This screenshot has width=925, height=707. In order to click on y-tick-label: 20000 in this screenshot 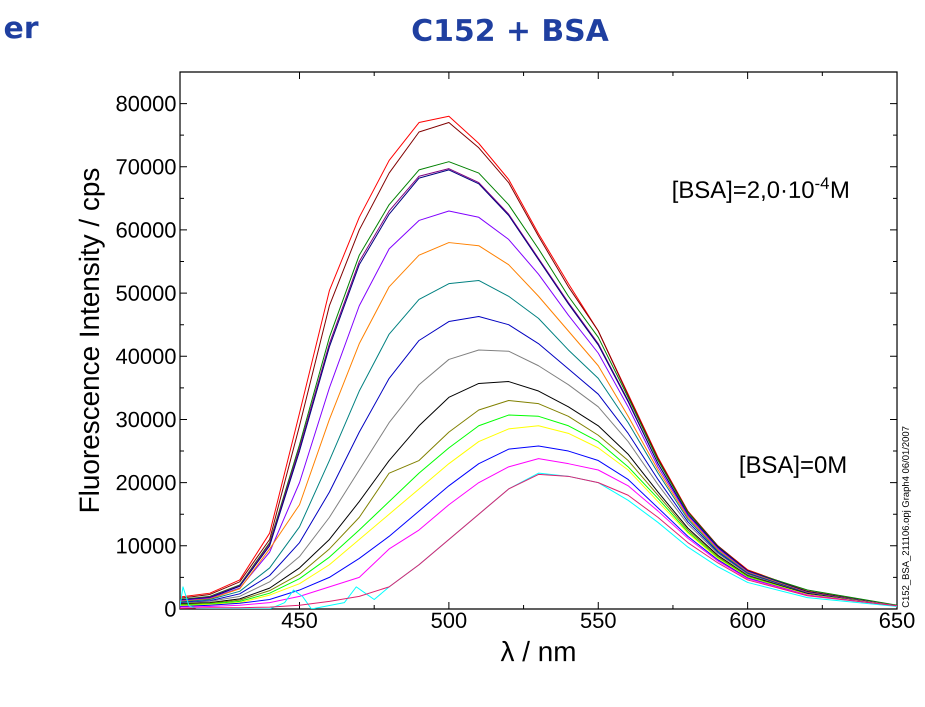, I will do `click(146, 482)`.